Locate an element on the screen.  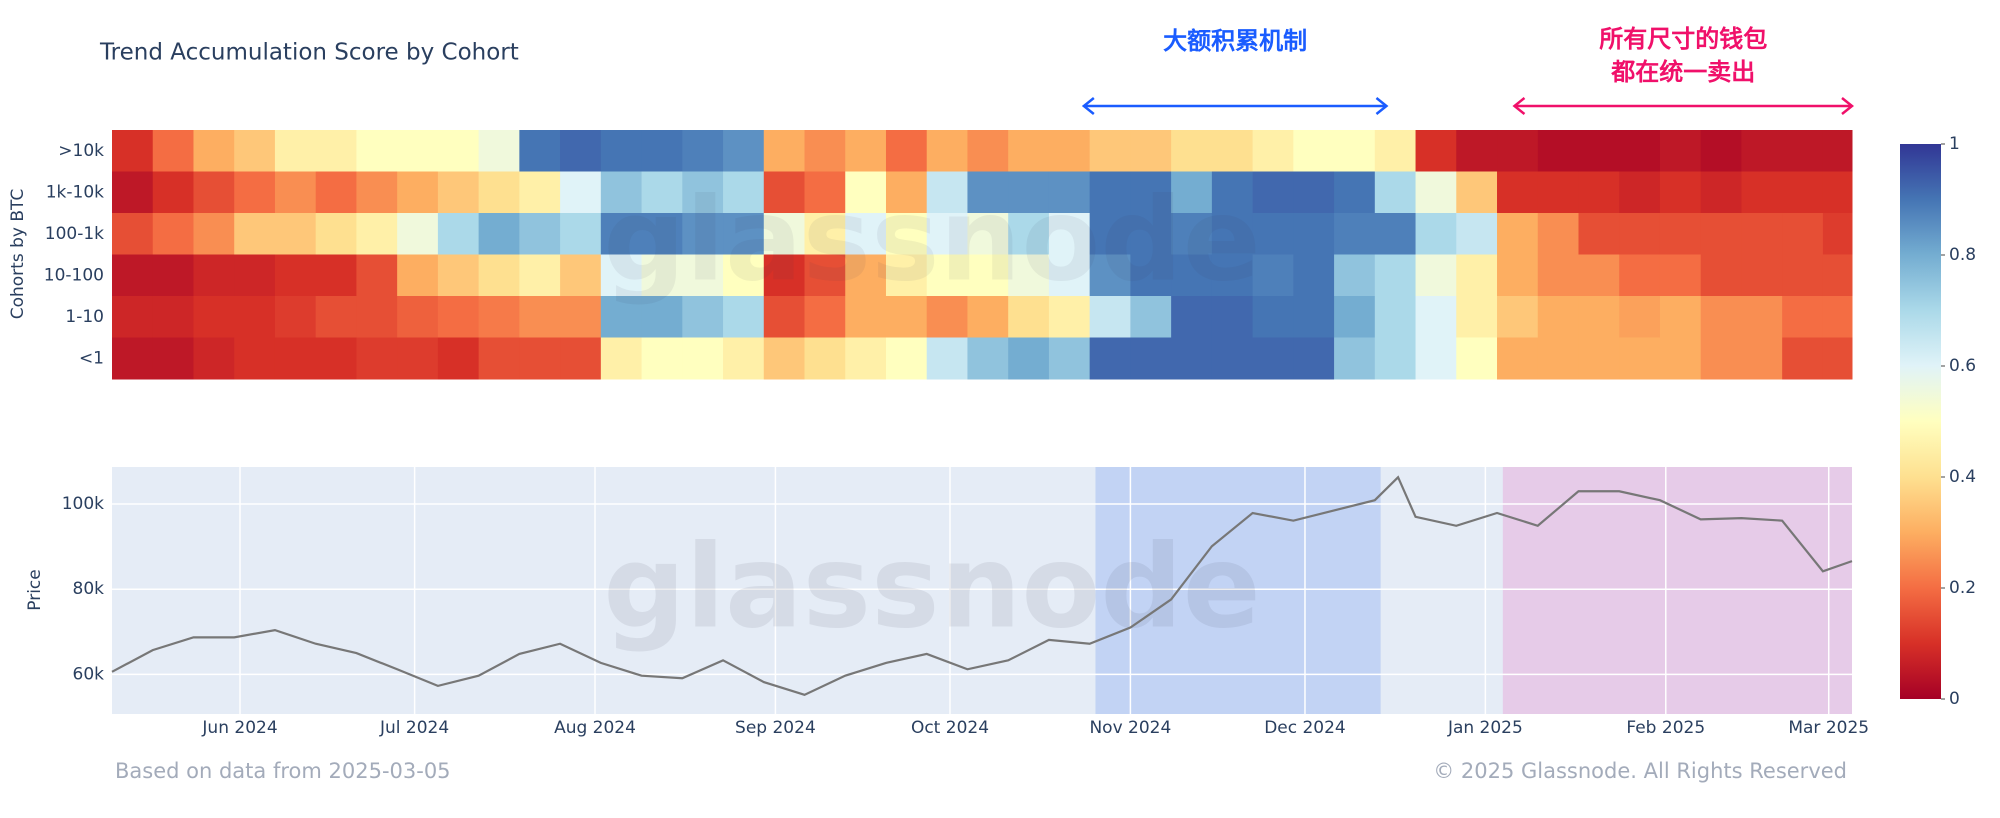
y-tick-label: 100k is located at coordinates (83, 504).